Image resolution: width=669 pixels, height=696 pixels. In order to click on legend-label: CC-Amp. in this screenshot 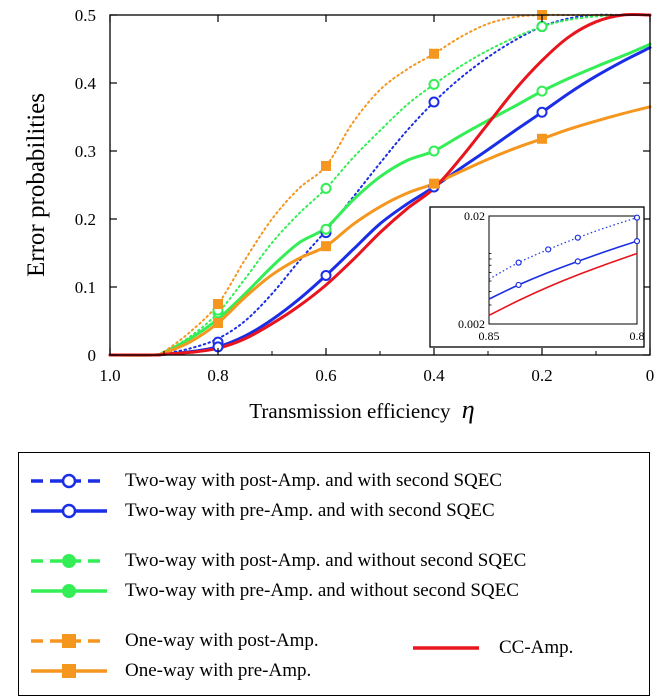, I will do `click(536, 647)`.